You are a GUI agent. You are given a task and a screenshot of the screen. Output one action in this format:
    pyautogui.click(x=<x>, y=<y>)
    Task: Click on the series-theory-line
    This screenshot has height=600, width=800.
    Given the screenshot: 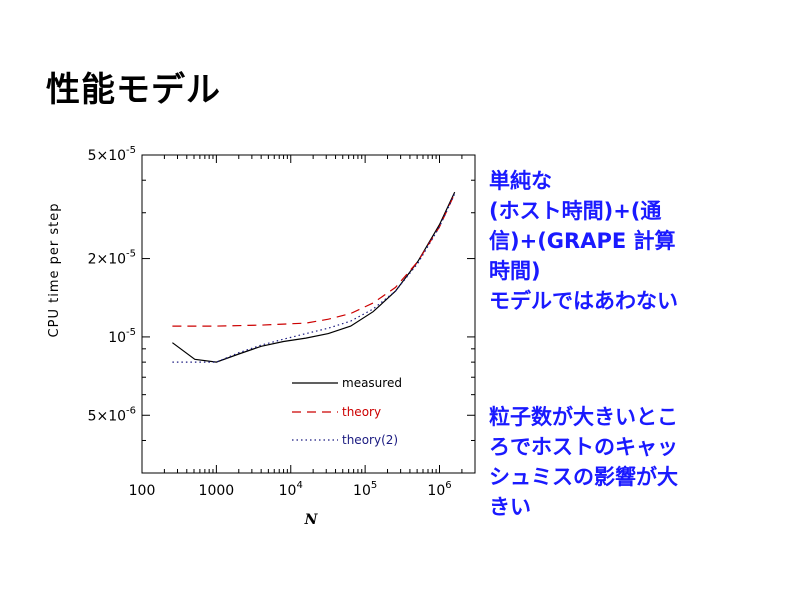 What is the action you would take?
    pyautogui.click(x=314, y=260)
    